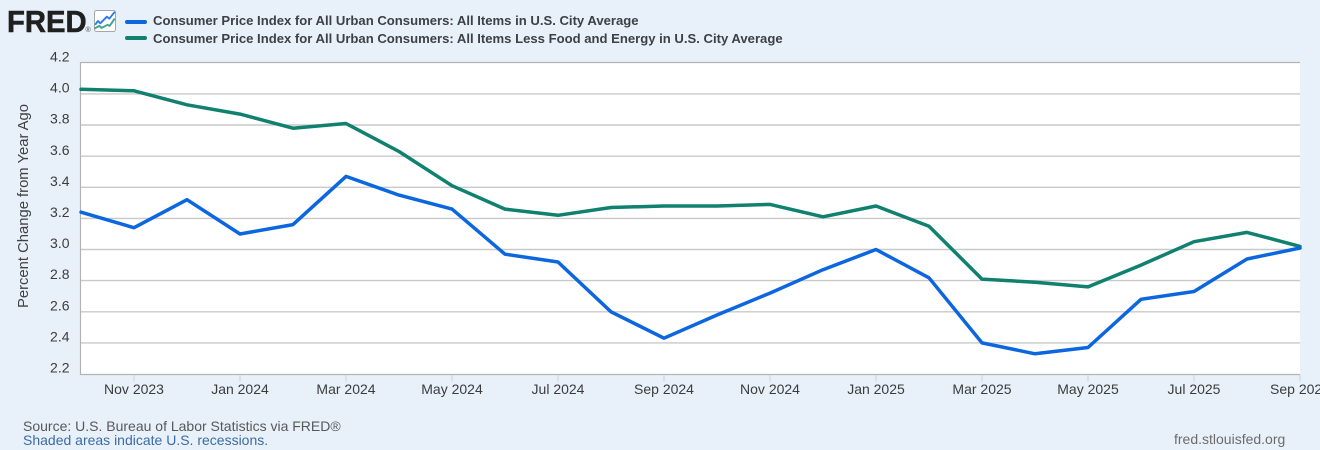  What do you see at coordinates (60, 243) in the screenshot?
I see `svg-text: 3.0` at bounding box center [60, 243].